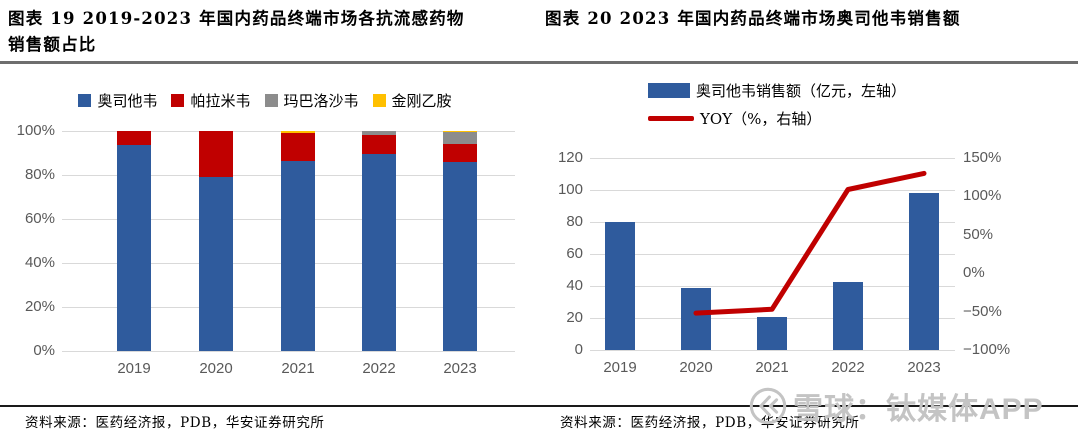 This screenshot has height=439, width=1078. What do you see at coordinates (761, 119) in the screenshot?
I see `legend-label: YOY（%，右轴）` at bounding box center [761, 119].